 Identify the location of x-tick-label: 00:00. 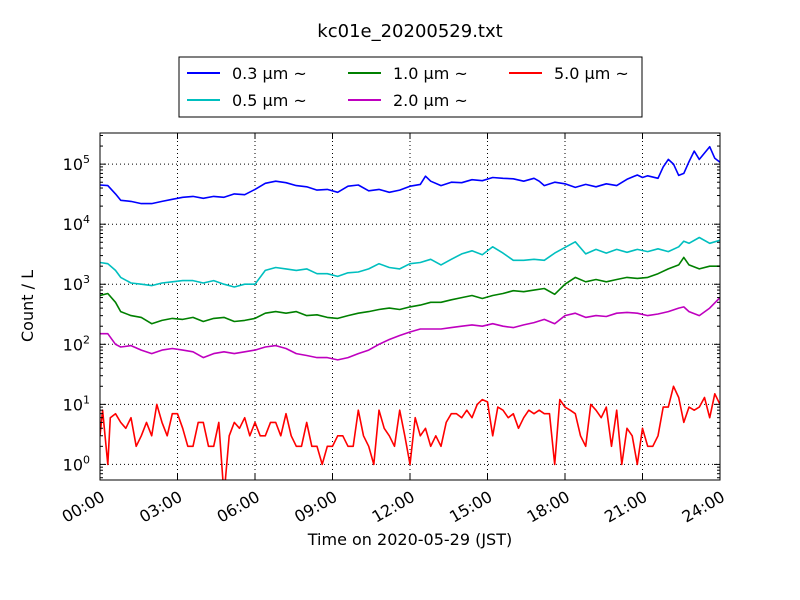
(83, 507).